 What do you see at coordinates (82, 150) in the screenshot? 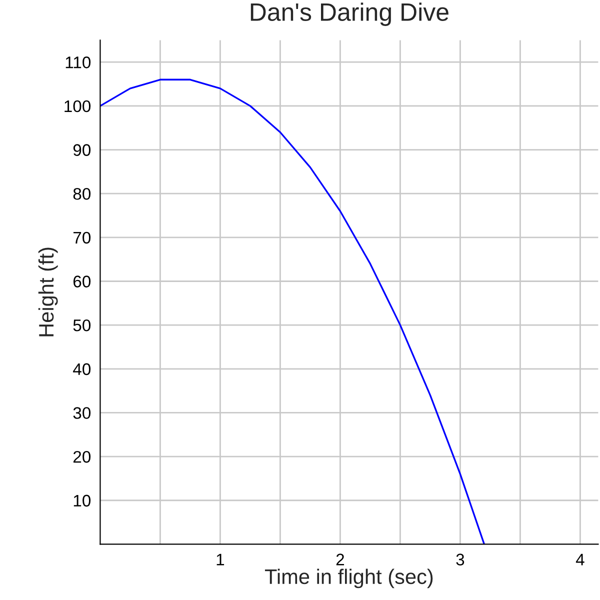
I see `y-tick-label: 90` at bounding box center [82, 150].